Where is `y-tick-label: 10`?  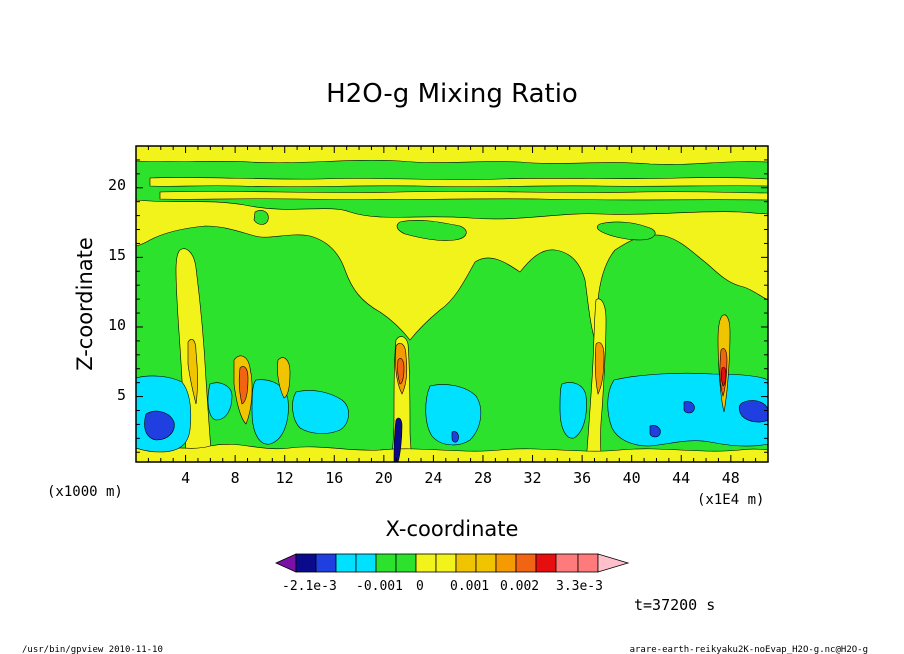
y-tick-label: 10 is located at coordinates (117, 325).